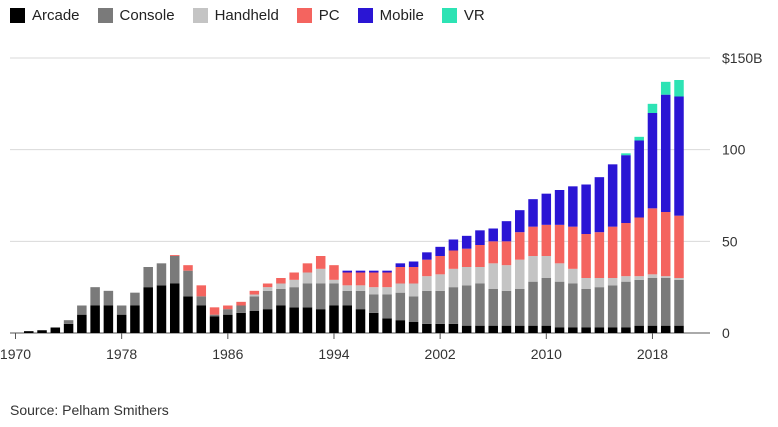 The width and height of the screenshot is (778, 427). I want to click on bar-console-1997, so click(374, 303).